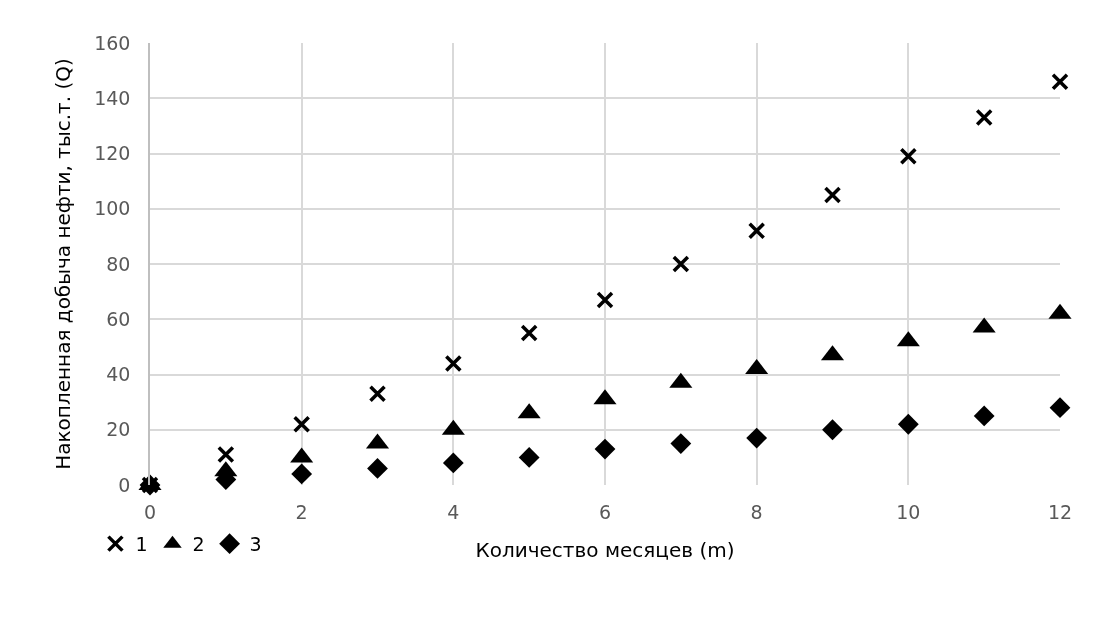  What do you see at coordinates (63, 264) in the screenshot?
I see `y-axis-title: Накопленная добыча нефти, тыс.т. (Q)` at bounding box center [63, 264].